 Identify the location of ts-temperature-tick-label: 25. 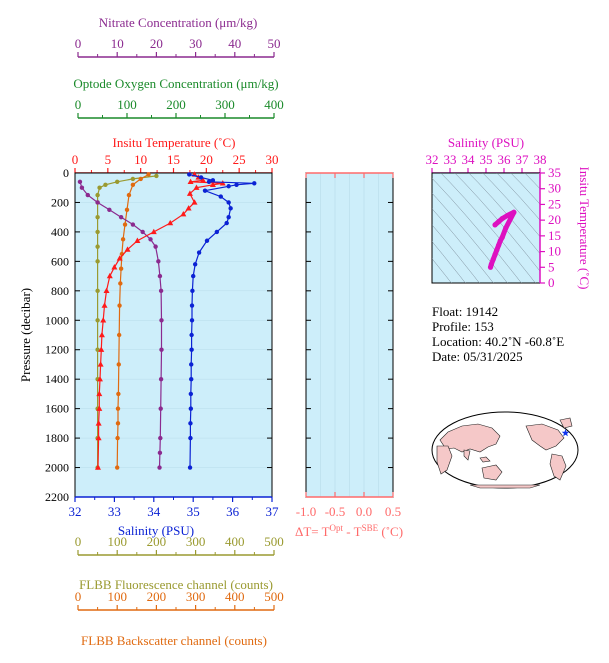
(554, 203).